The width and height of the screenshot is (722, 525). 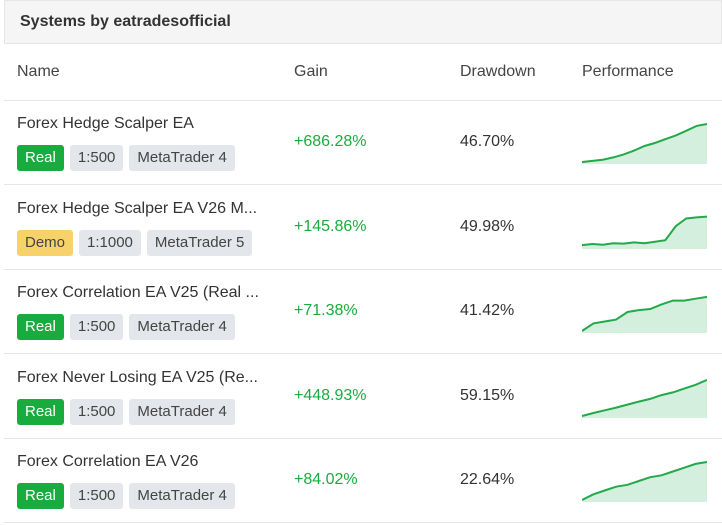 I want to click on column-label: Name, so click(x=38, y=71).